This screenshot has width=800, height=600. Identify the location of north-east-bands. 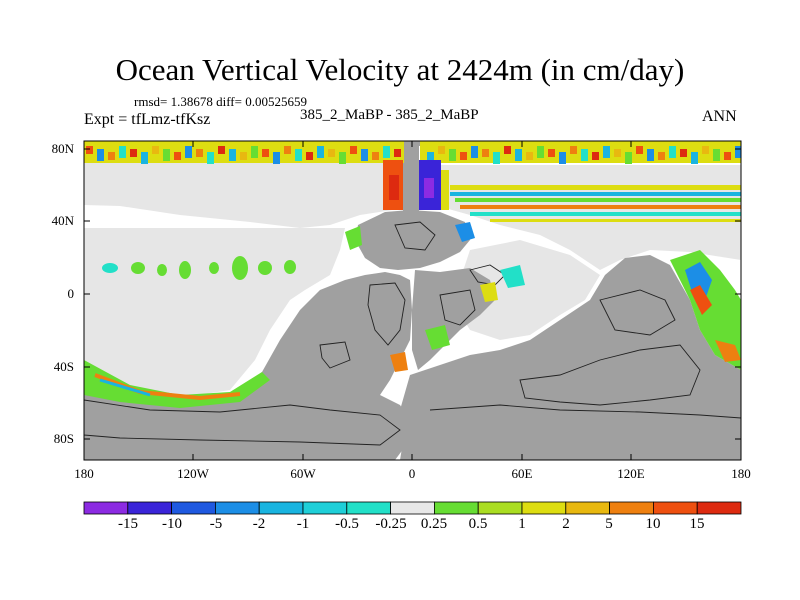
(595, 203).